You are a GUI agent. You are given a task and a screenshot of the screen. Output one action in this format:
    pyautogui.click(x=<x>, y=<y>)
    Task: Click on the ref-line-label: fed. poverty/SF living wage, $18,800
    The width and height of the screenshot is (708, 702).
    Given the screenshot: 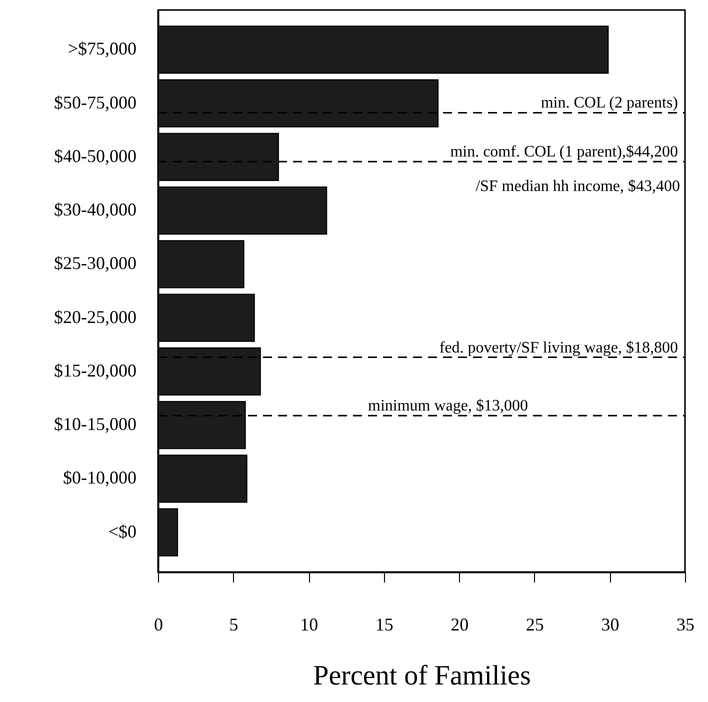 What is the action you would take?
    pyautogui.click(x=558, y=347)
    